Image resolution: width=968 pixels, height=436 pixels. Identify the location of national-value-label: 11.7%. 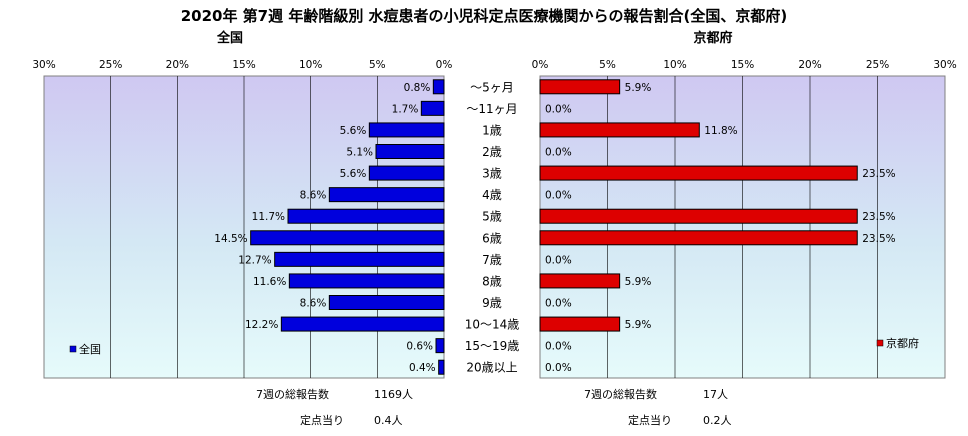
(268, 217).